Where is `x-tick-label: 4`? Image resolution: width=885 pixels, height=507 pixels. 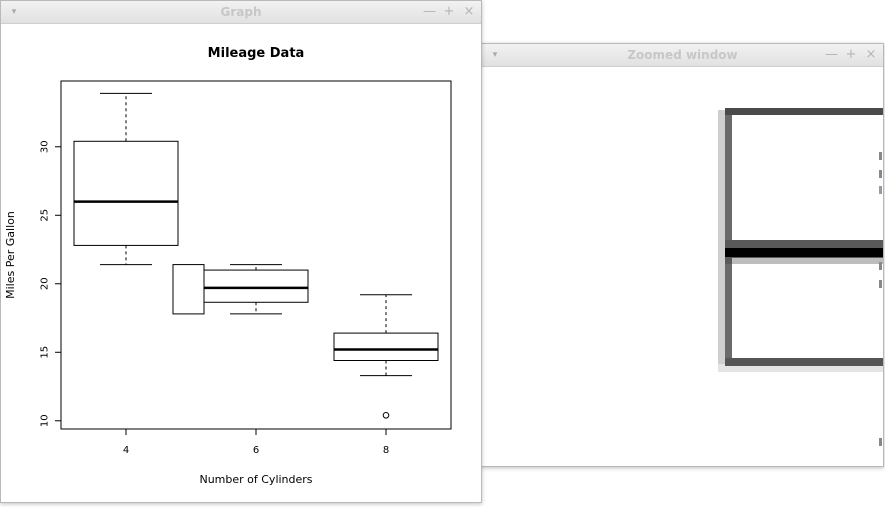
x-tick-label: 4 is located at coordinates (126, 450).